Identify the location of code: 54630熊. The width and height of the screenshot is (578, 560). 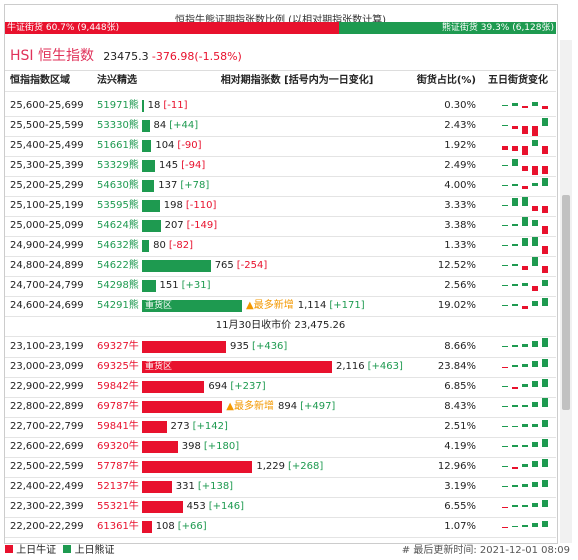
(118, 185).